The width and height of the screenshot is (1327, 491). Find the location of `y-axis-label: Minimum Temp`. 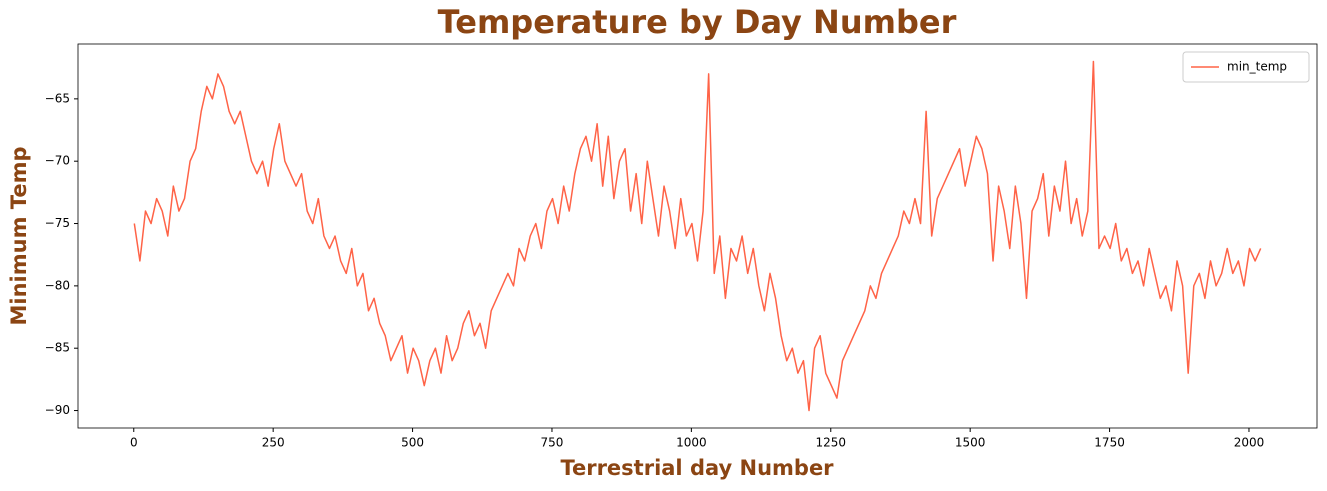

y-axis-label: Minimum Temp is located at coordinates (19, 236).